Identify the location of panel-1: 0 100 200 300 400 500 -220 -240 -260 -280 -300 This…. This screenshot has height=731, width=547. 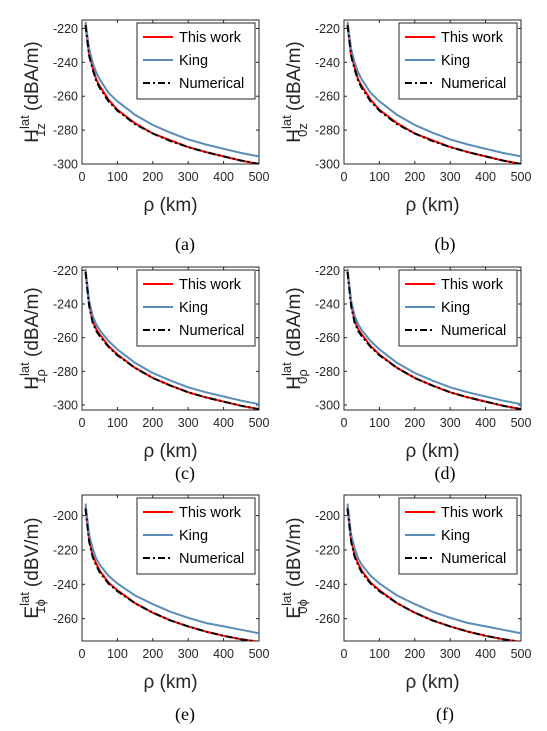
(143, 137).